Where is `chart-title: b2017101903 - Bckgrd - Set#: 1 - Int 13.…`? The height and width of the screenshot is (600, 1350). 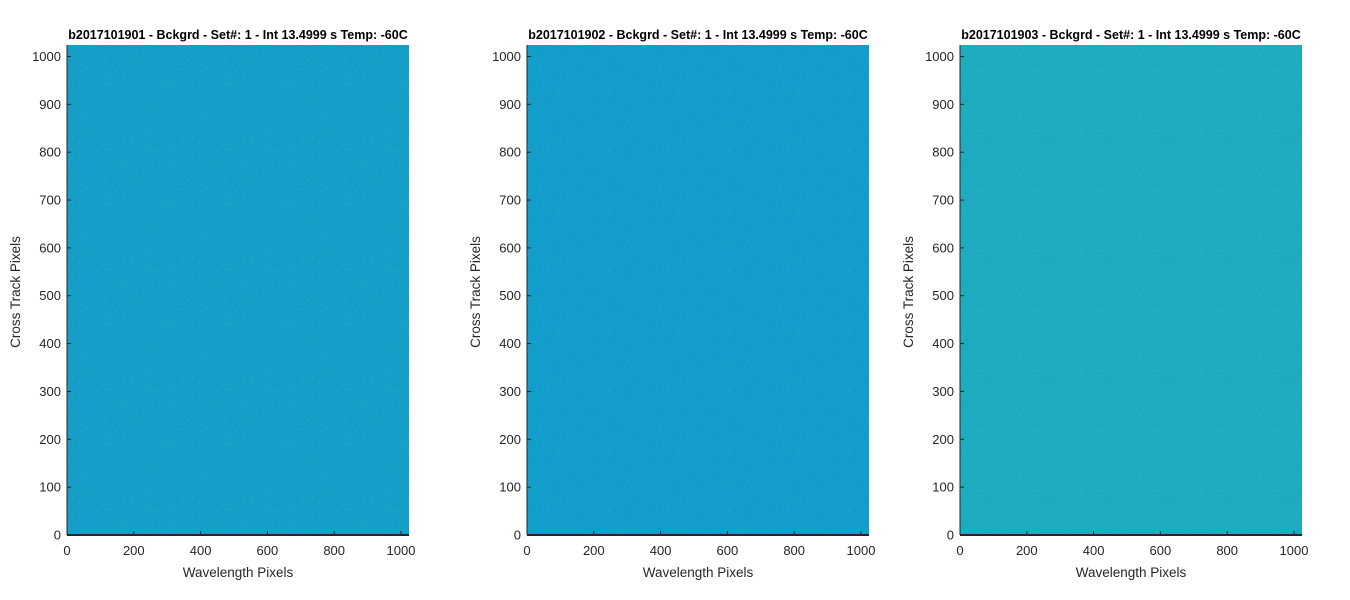 chart-title: b2017101903 - Bckgrd - Set#: 1 - Int 13.… is located at coordinates (1131, 35).